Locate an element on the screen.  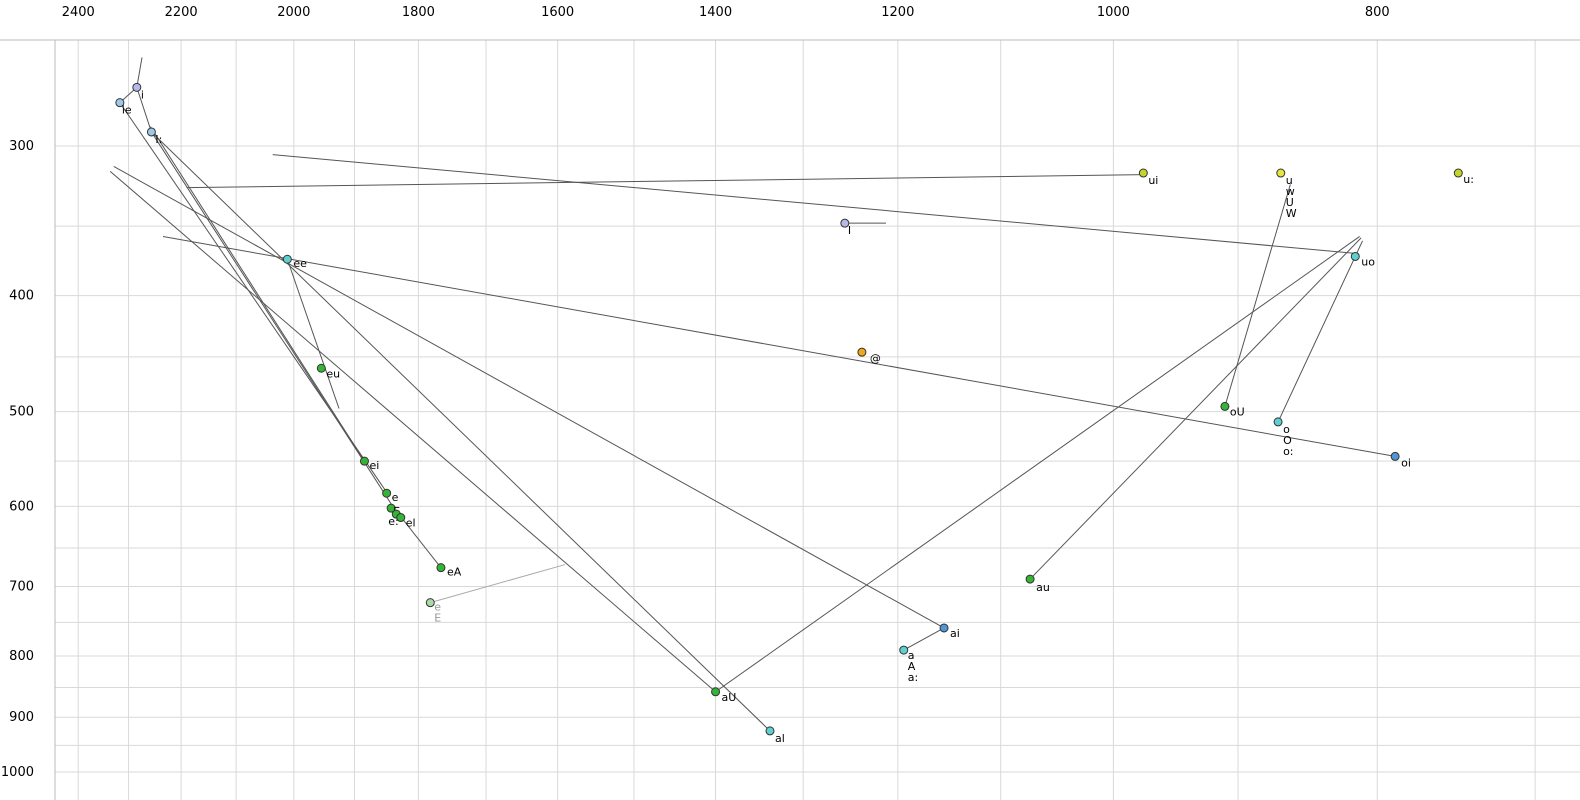
vowel-point-ui is located at coordinates (1143, 173).